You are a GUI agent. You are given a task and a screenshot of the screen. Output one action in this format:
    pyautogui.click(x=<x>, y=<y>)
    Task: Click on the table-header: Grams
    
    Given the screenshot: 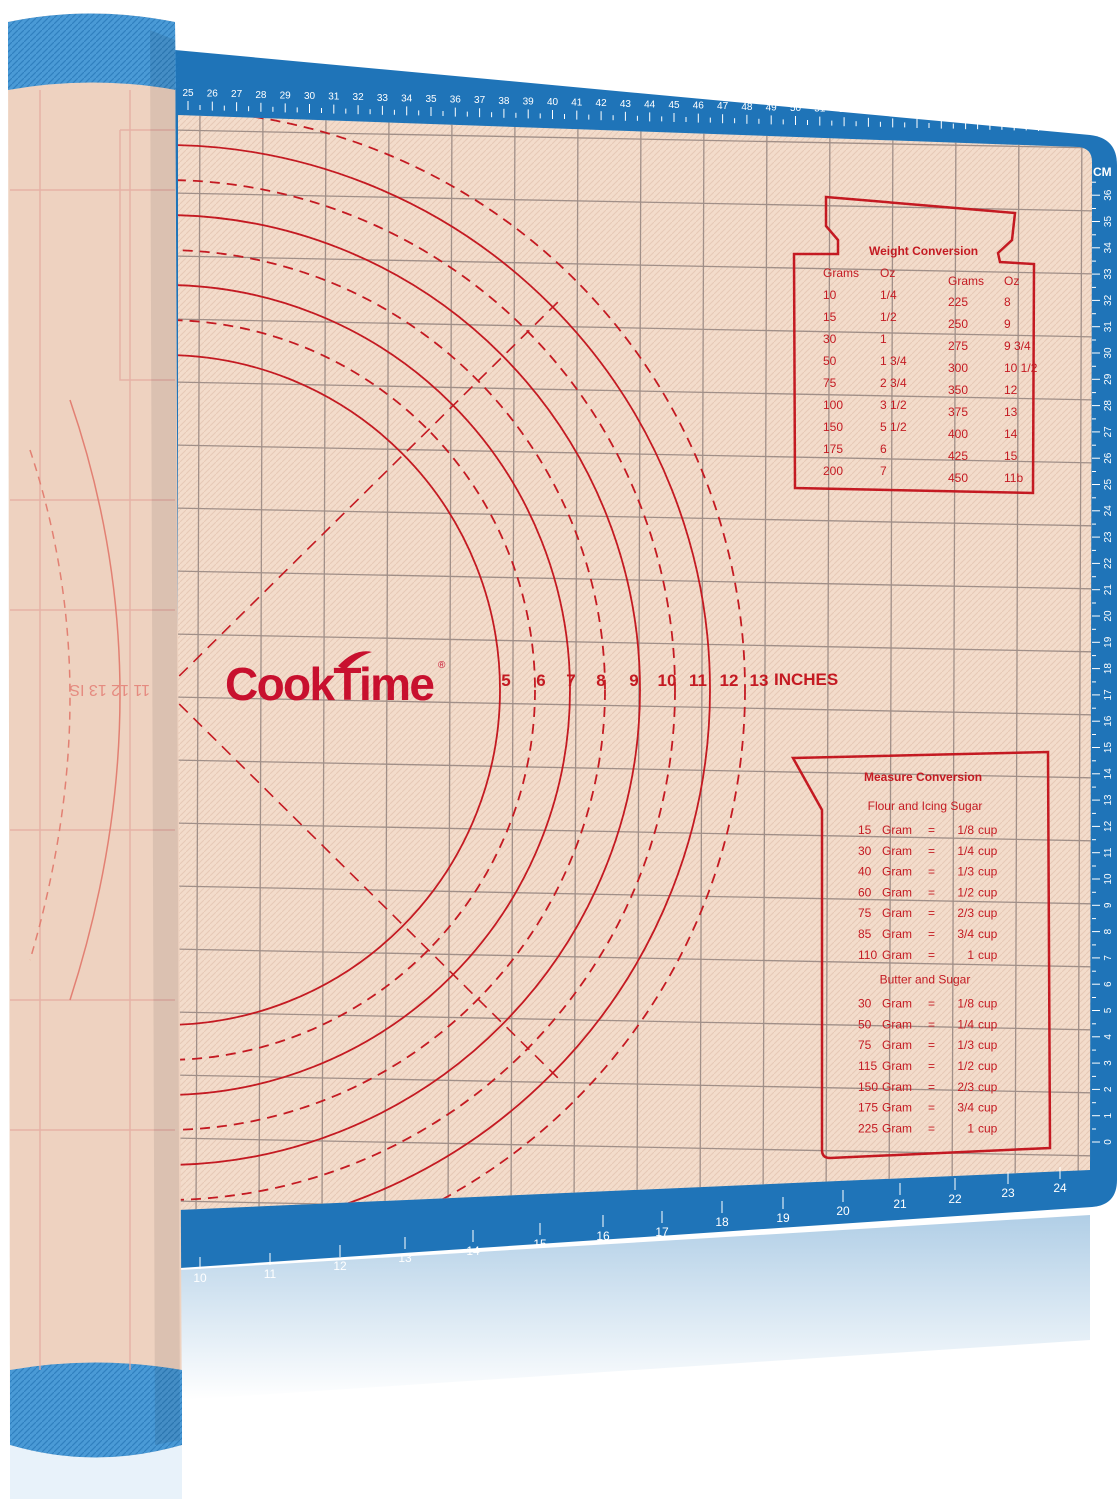 What is the action you would take?
    pyautogui.click(x=841, y=273)
    